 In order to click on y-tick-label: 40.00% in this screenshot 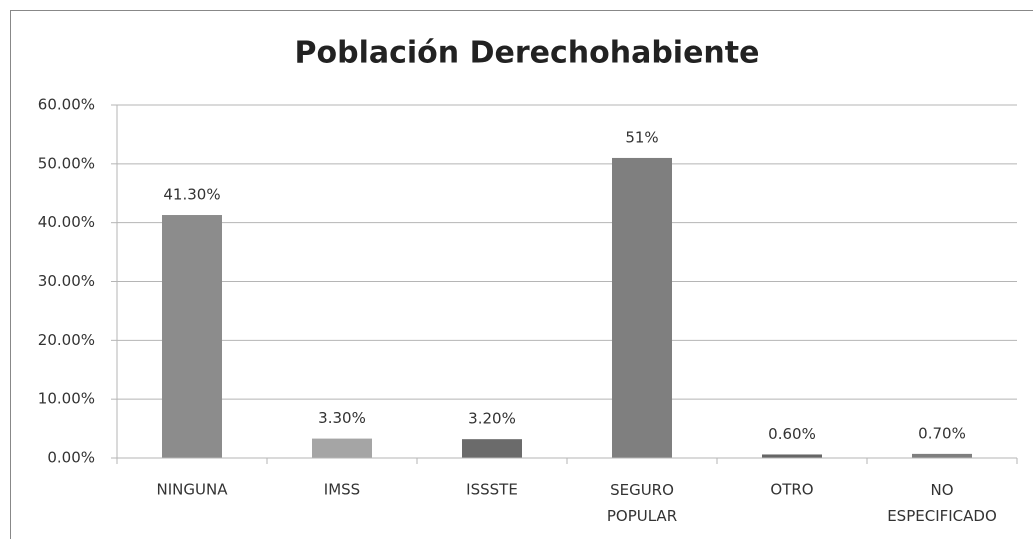, I will do `click(66, 222)`.